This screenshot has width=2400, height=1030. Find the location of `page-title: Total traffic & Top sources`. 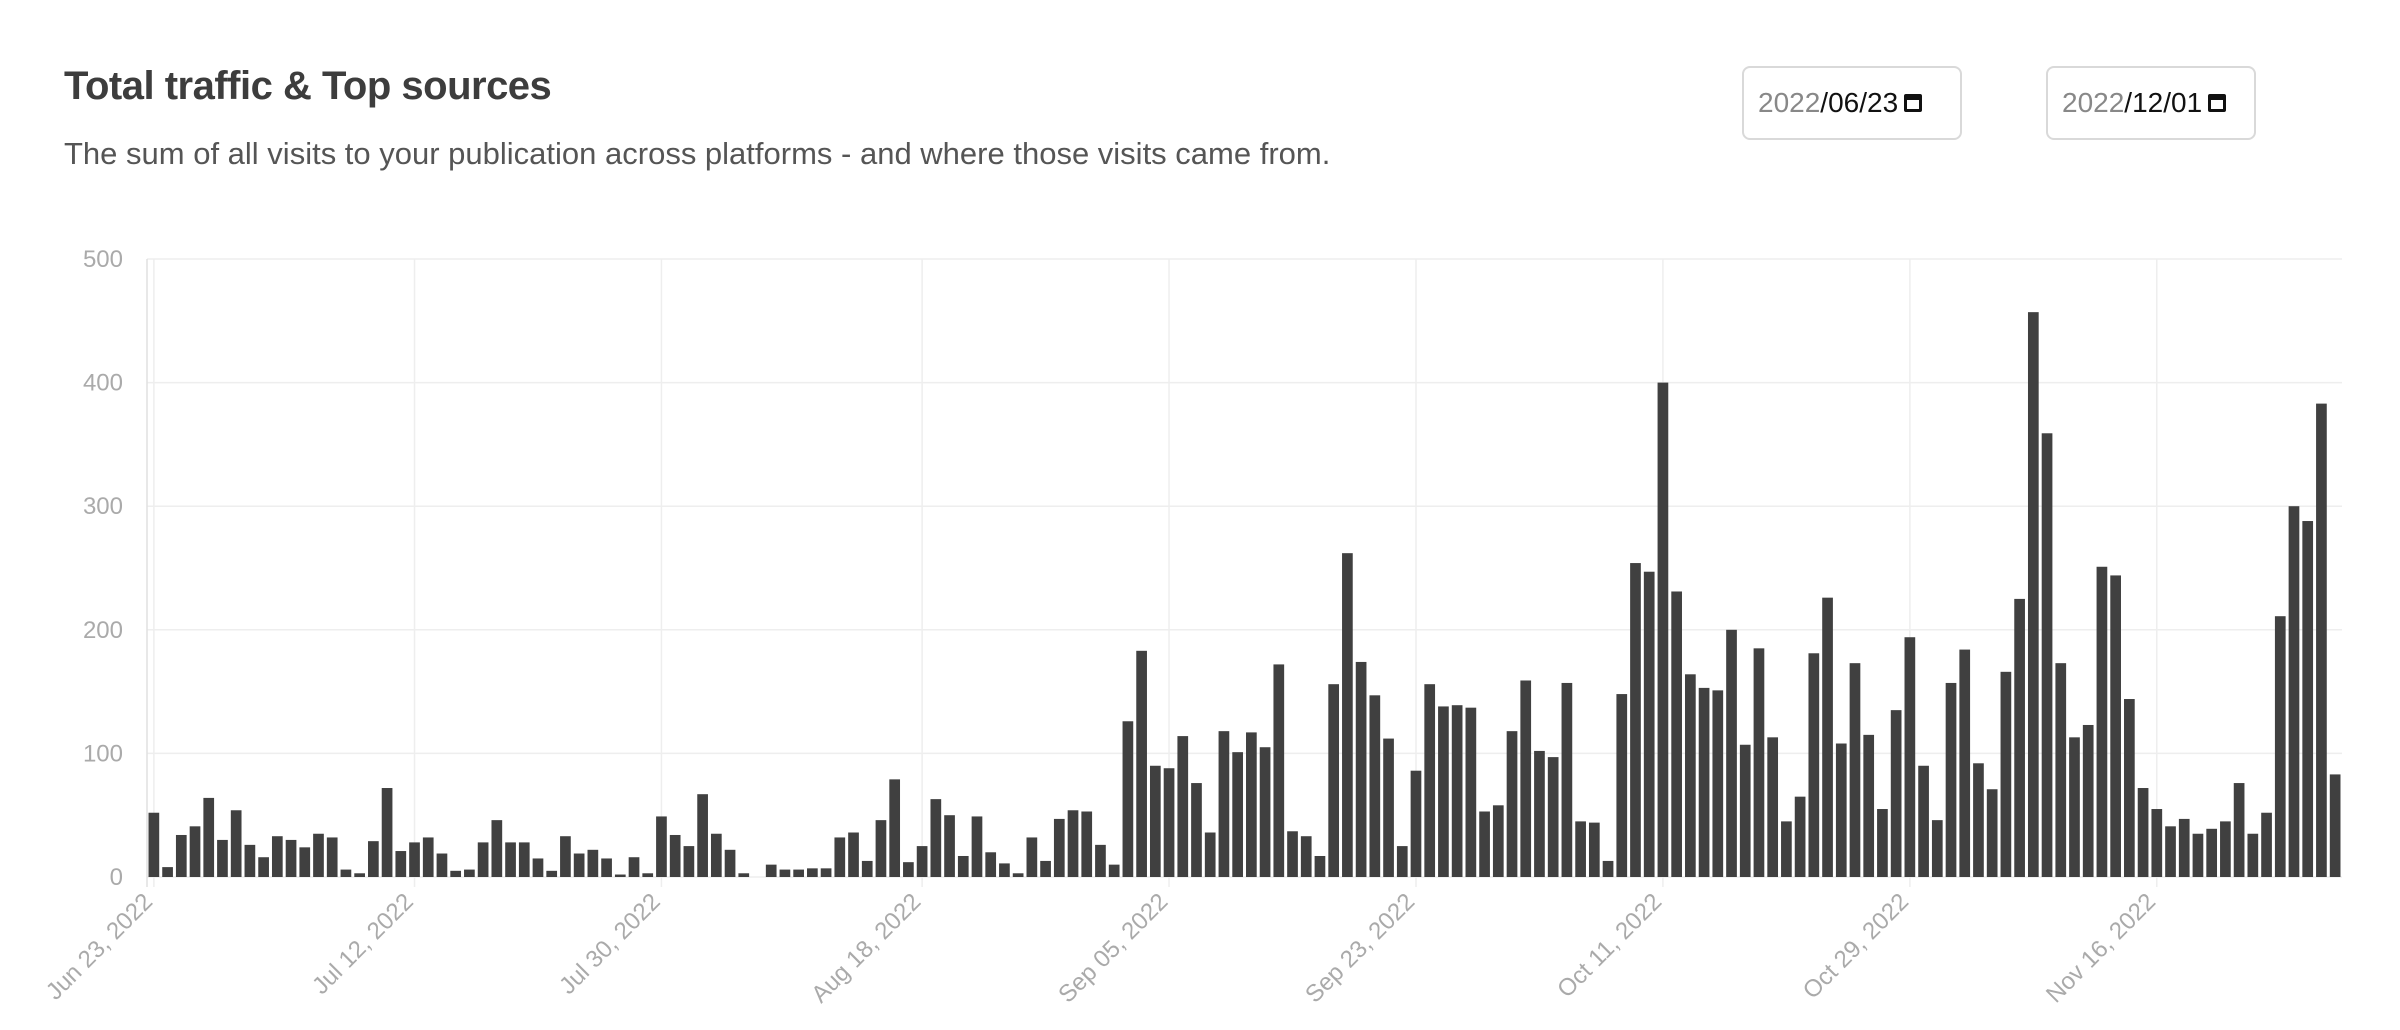

page-title: Total traffic & Top sources is located at coordinates (308, 86).